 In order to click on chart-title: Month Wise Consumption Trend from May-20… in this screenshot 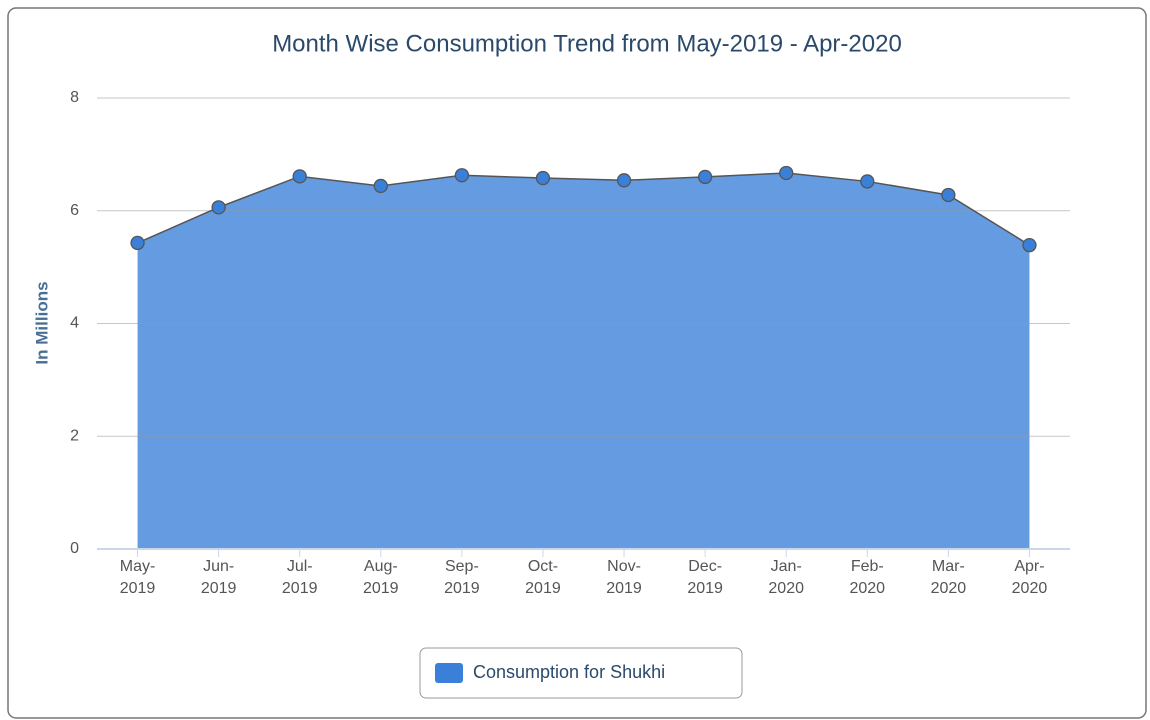, I will do `click(587, 43)`.